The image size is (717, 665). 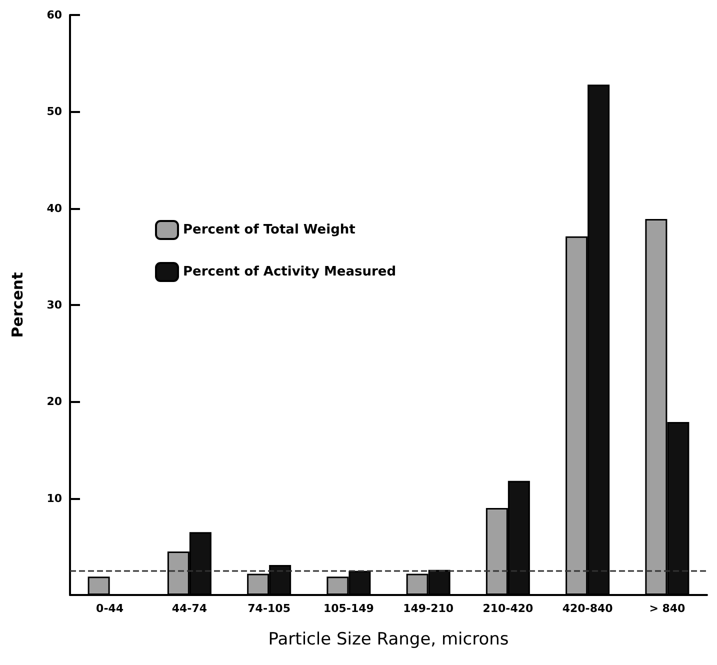 I want to click on y-tick-label: 10, so click(x=54, y=498).